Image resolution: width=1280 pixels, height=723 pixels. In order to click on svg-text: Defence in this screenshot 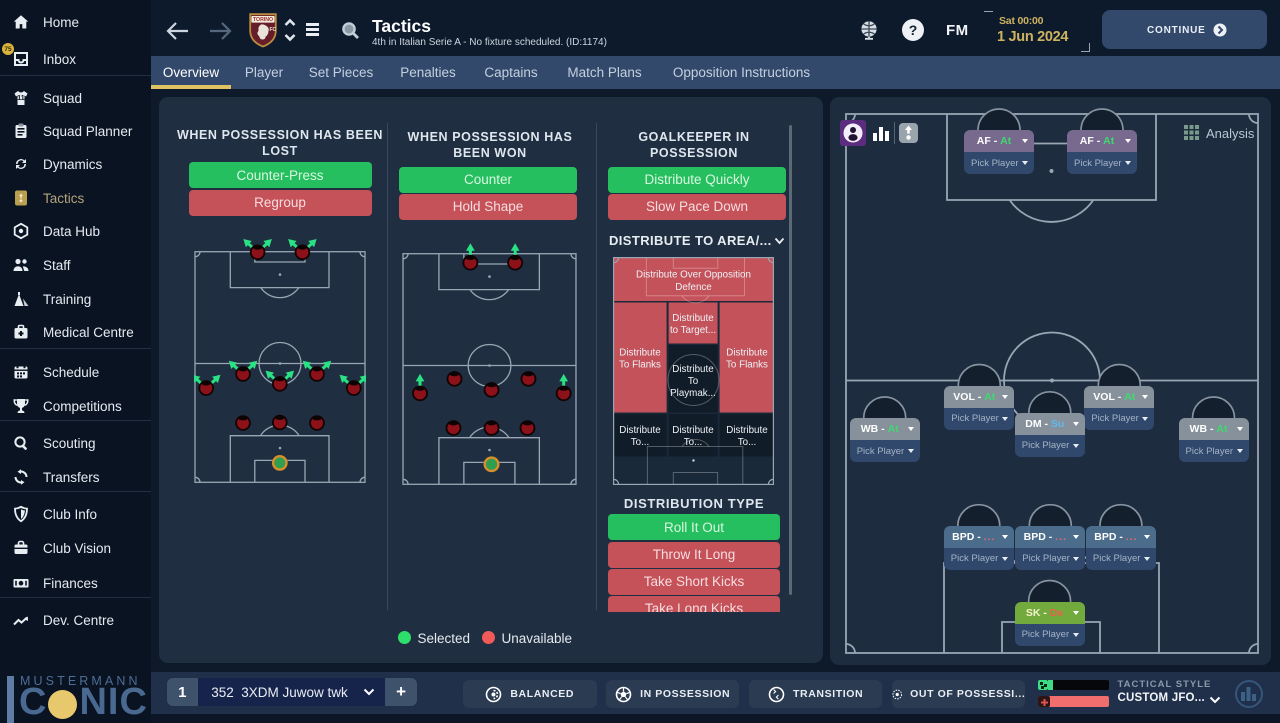, I will do `click(693, 287)`.